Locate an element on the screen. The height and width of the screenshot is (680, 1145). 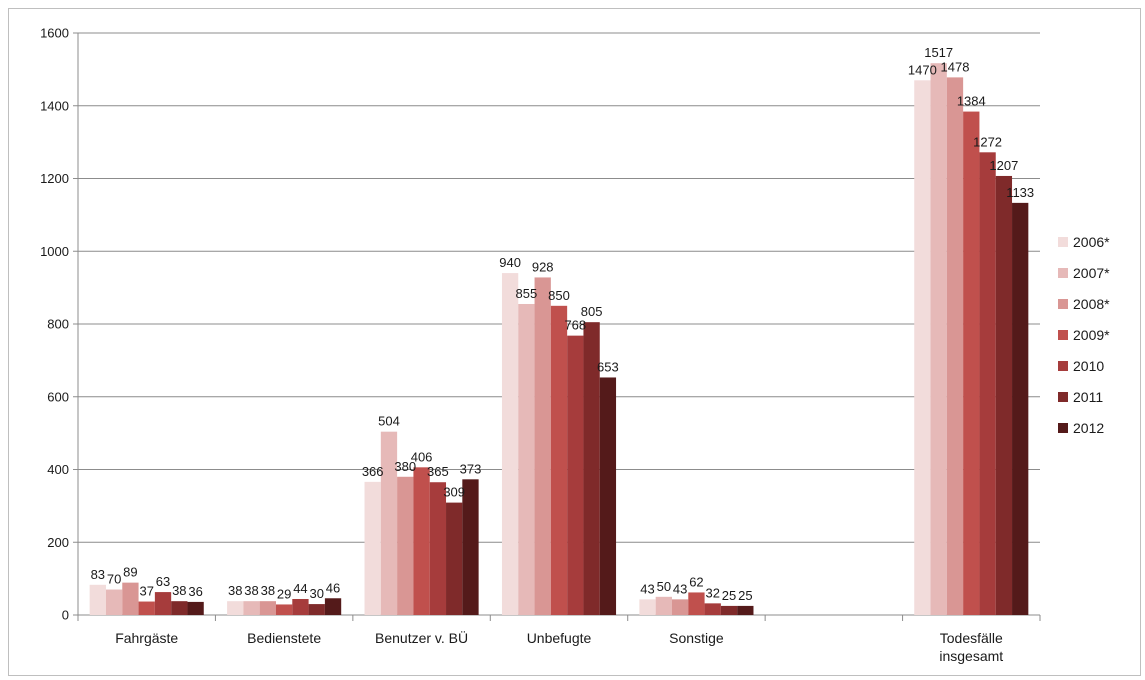
x-category-label: Sonstige is located at coordinates (696, 638).